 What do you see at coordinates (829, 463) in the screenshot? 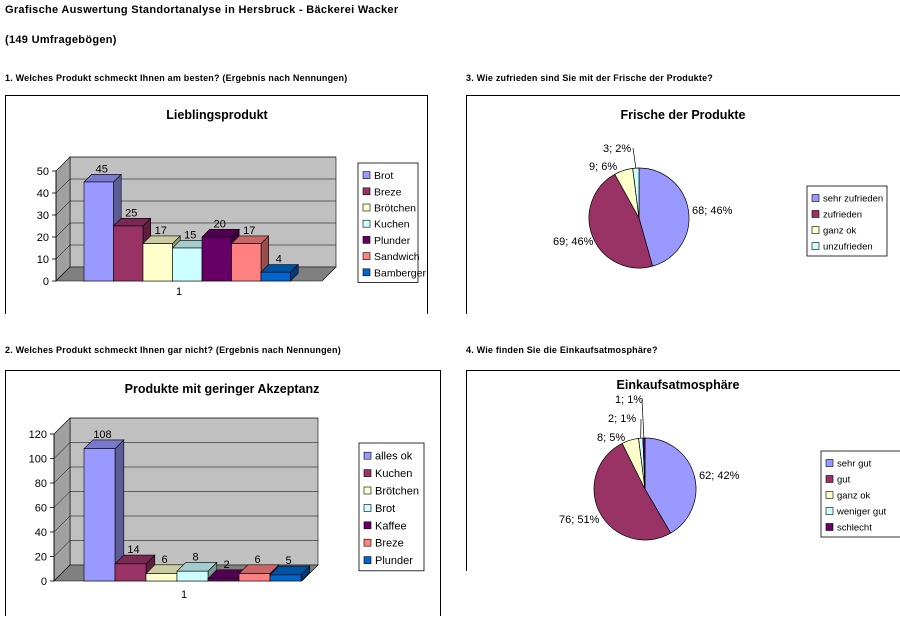
I see `legend-swatch-sehr-gut` at bounding box center [829, 463].